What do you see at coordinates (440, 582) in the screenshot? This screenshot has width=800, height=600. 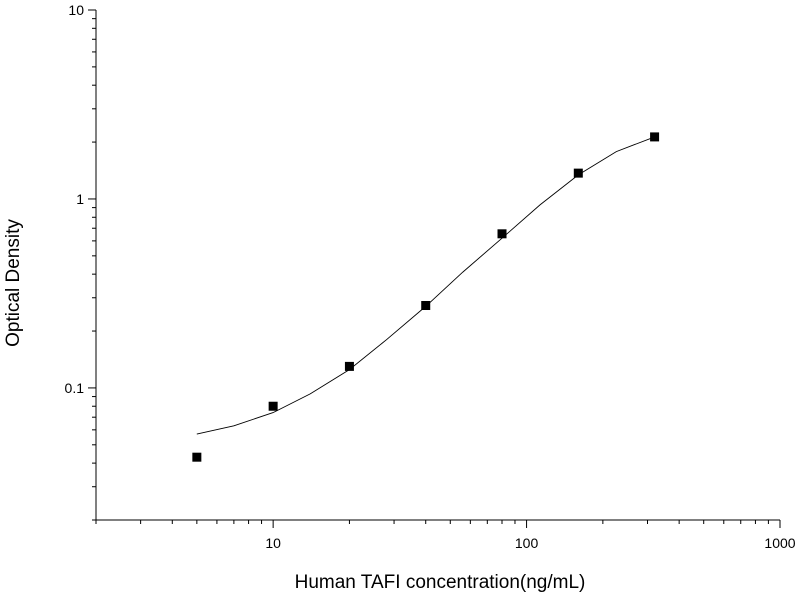 I see `x-axis-title: Human TAFI concentration(ng/mL)` at bounding box center [440, 582].